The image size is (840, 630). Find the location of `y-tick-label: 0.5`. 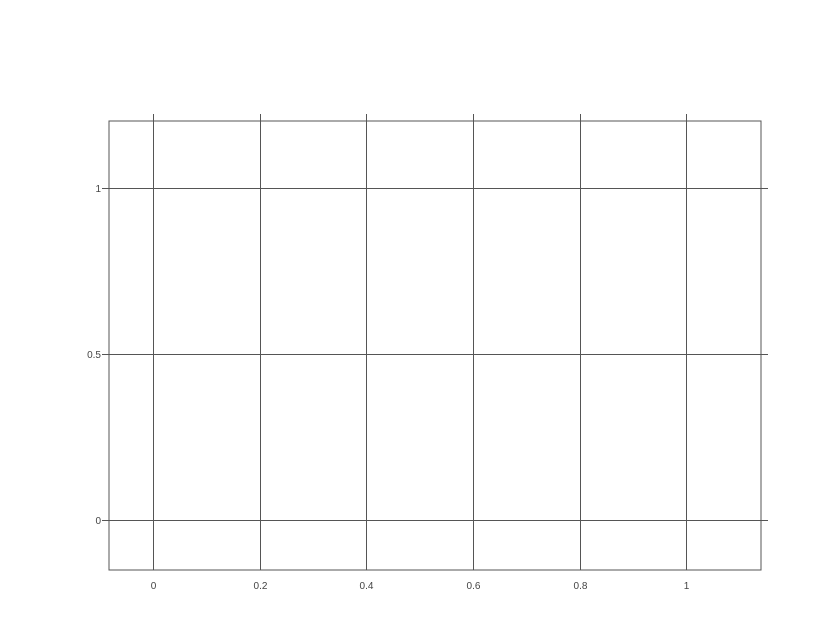

y-tick-label: 0.5 is located at coordinates (94, 355).